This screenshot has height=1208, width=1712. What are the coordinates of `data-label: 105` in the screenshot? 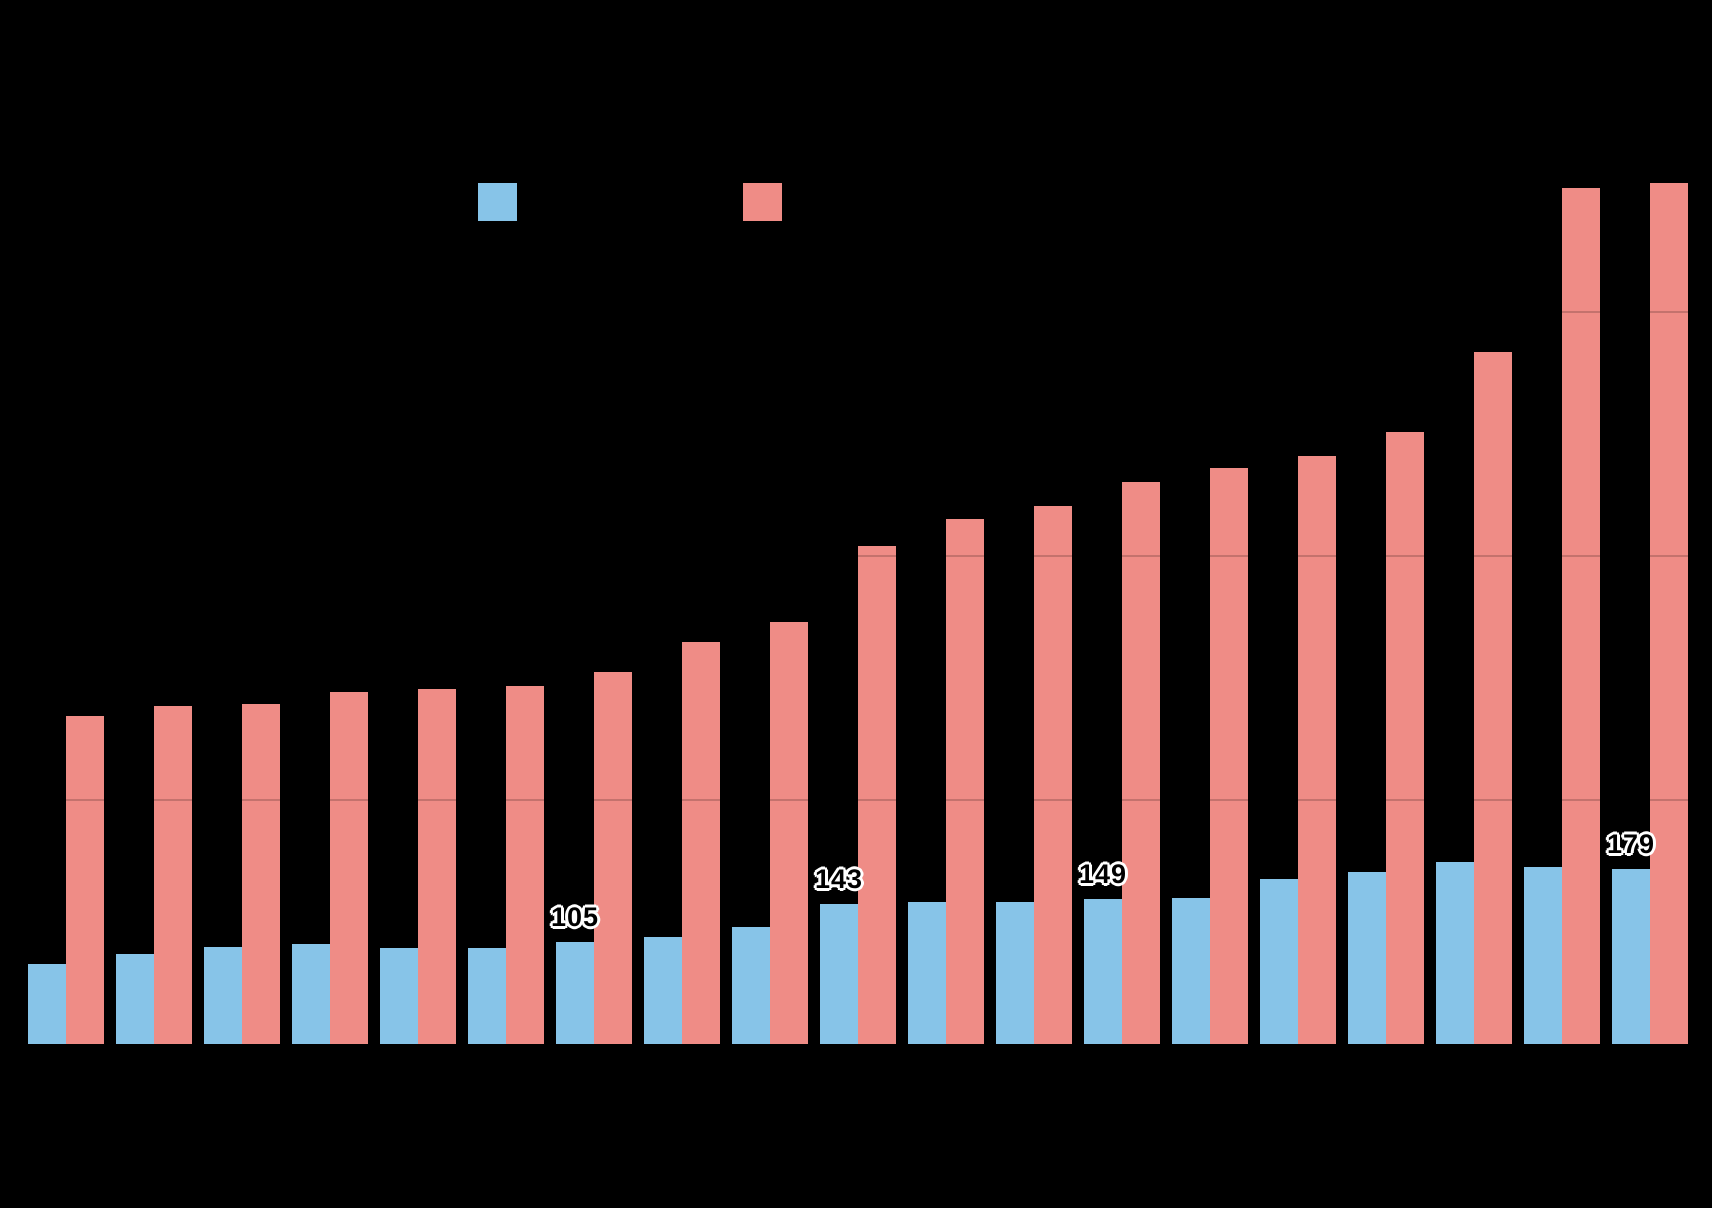 It's located at (575, 916).